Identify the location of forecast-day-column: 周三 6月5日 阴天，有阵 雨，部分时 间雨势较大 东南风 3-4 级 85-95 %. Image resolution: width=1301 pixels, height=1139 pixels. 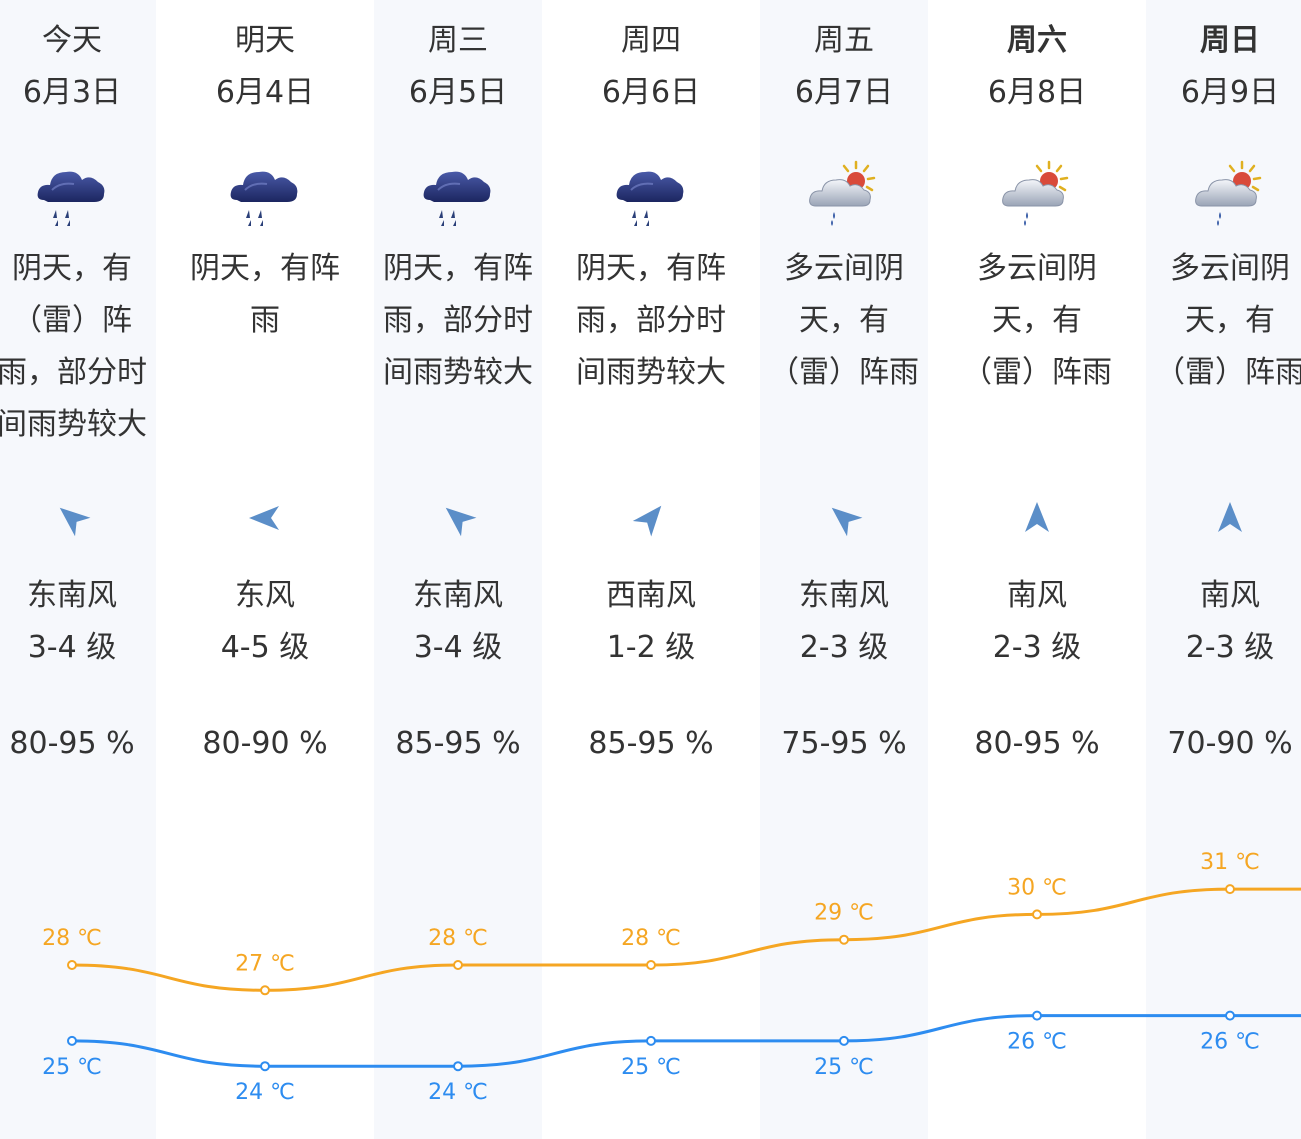
(458, 569).